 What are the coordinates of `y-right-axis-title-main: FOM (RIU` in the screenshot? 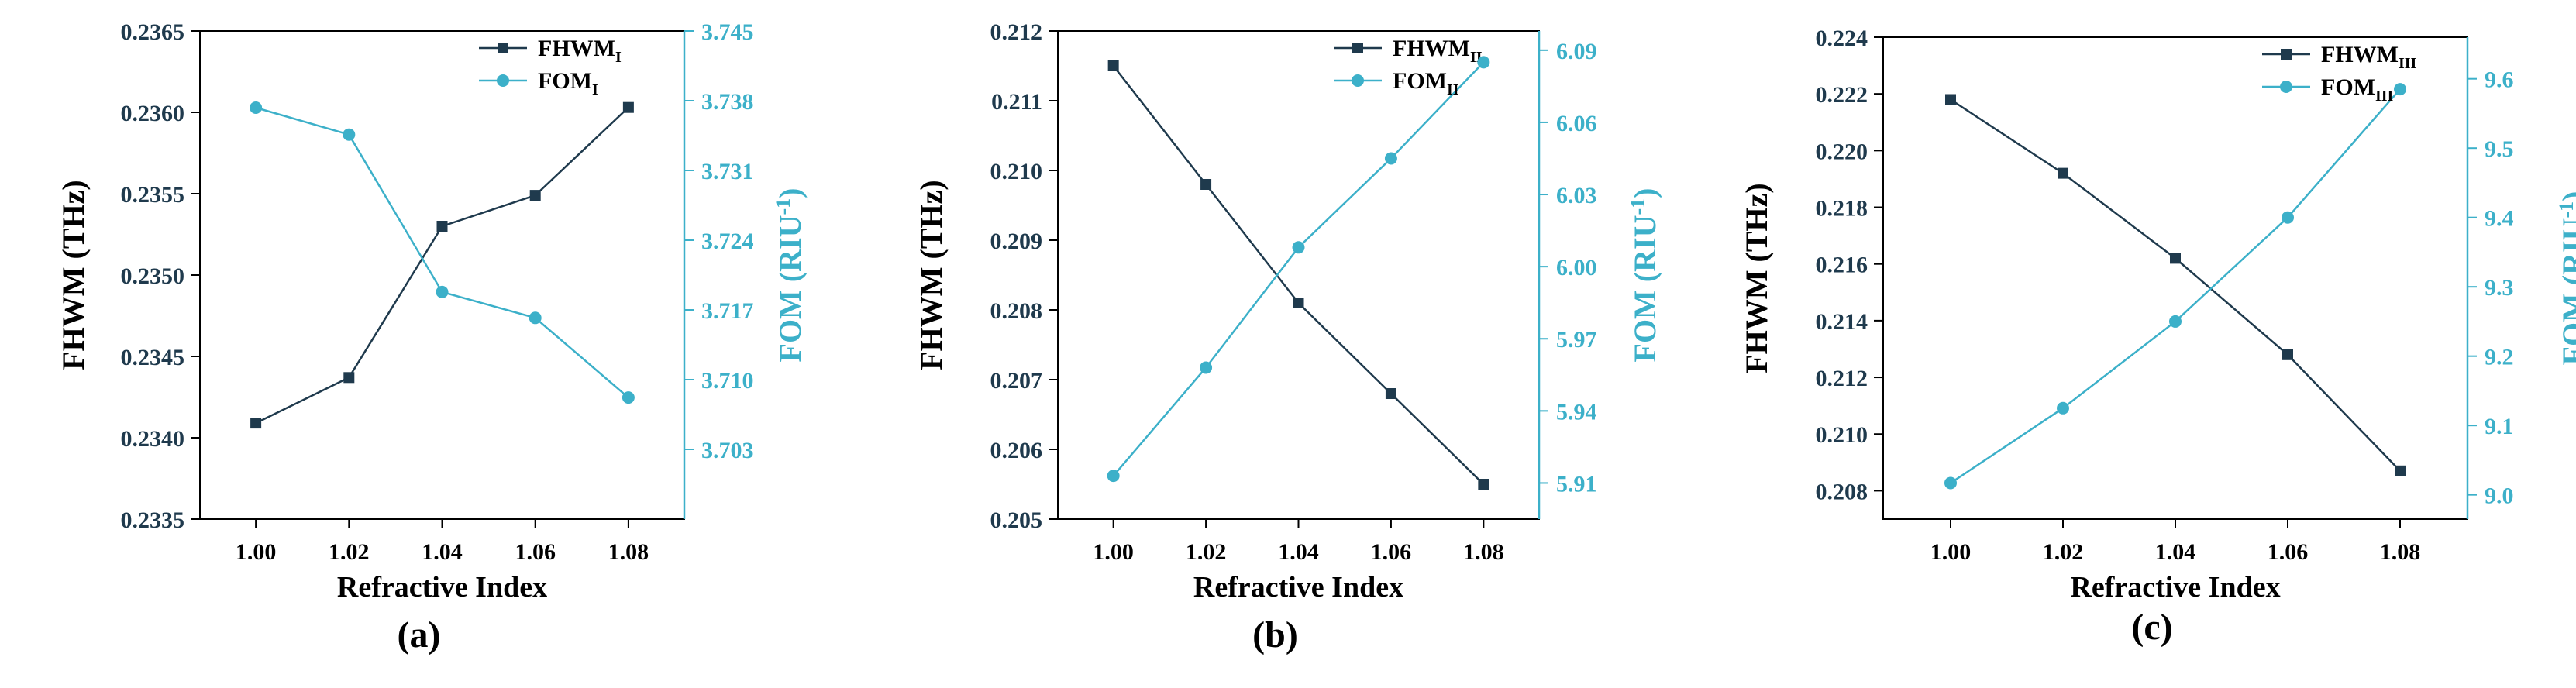 It's located at (790, 289).